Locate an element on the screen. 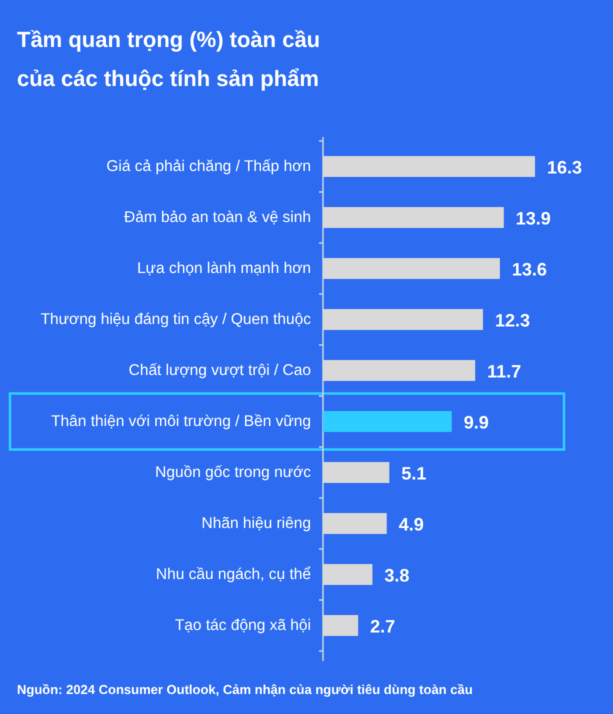  data-label: 12.3 is located at coordinates (512, 320).